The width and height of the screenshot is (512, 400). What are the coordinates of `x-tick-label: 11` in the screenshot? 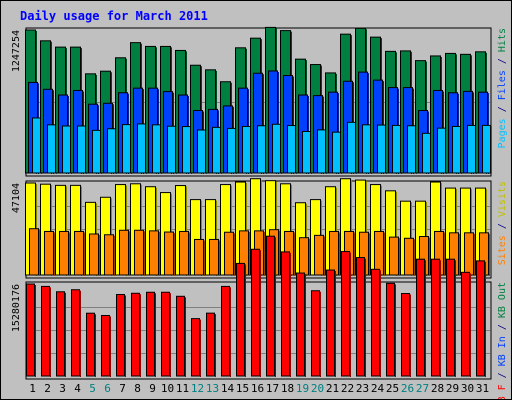 It's located at (182, 388).